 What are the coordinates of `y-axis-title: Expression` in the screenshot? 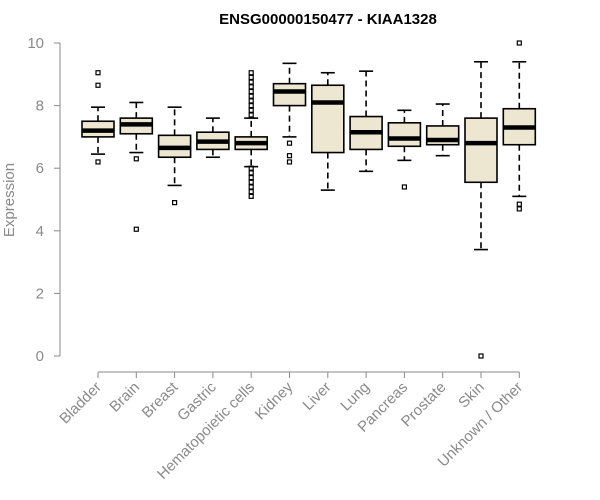 It's located at (9, 200).